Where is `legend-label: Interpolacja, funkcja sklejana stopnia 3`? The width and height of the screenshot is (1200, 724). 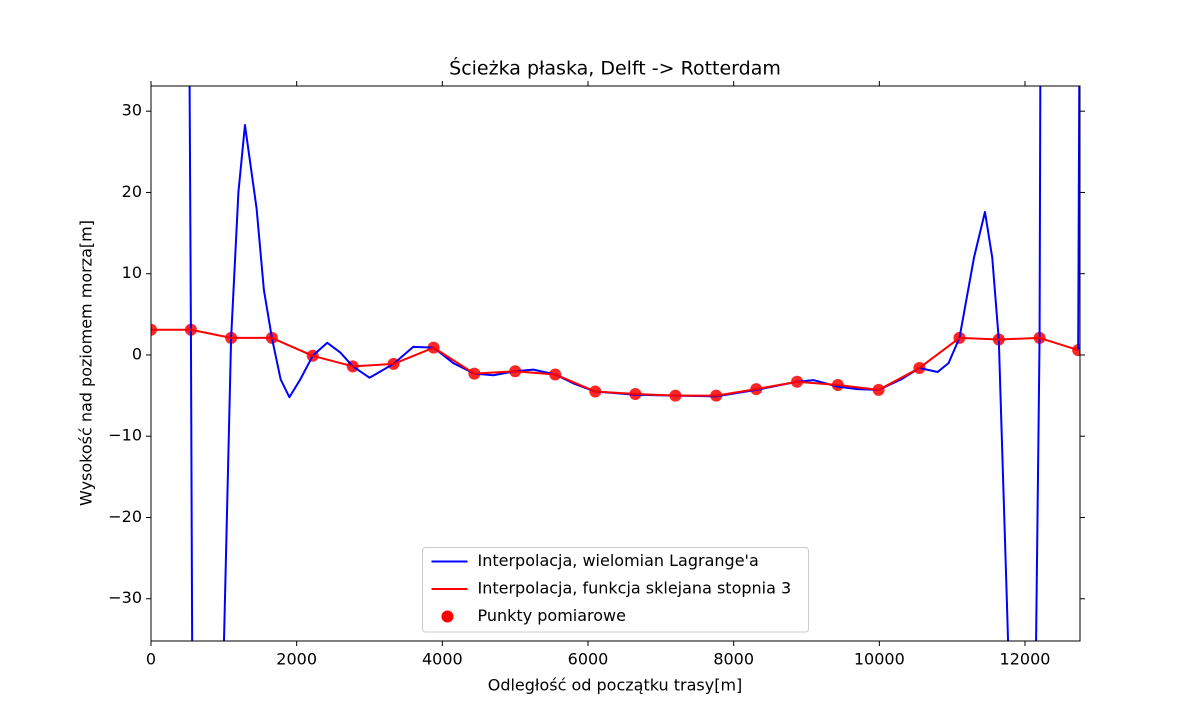 legend-label: Interpolacja, funkcja sklejana stopnia 3 is located at coordinates (635, 588).